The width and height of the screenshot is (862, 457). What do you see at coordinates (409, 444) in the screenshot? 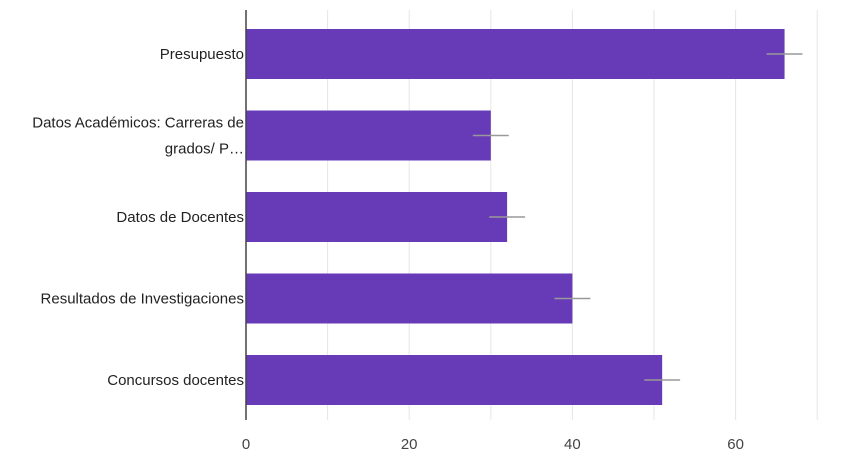
I see `x-tick-label: 20` at bounding box center [409, 444].